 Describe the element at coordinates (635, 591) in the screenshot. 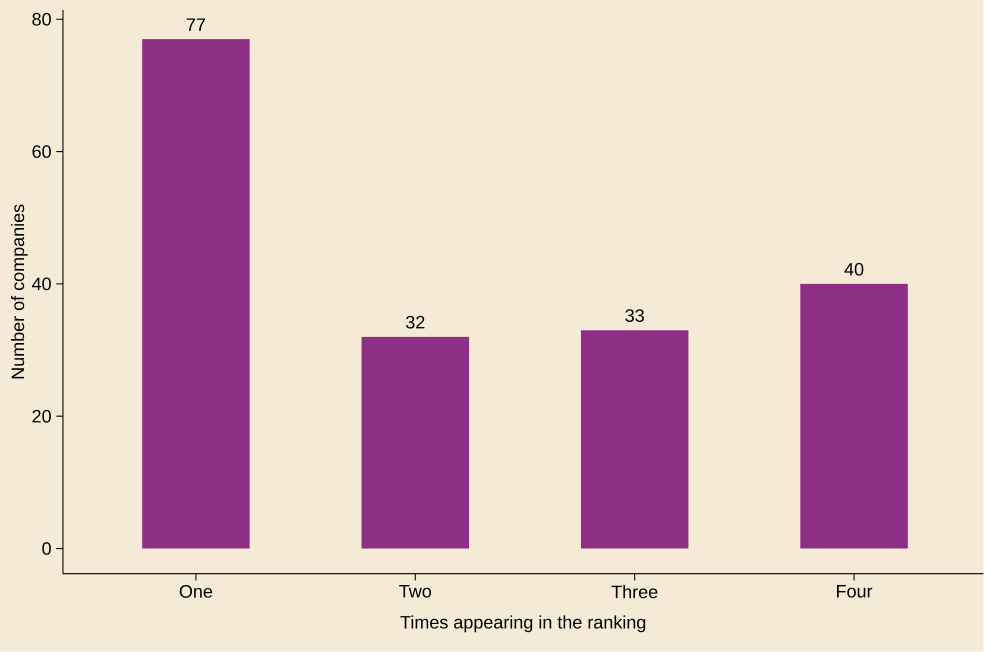

I see `x-tick-label: Three` at that location.